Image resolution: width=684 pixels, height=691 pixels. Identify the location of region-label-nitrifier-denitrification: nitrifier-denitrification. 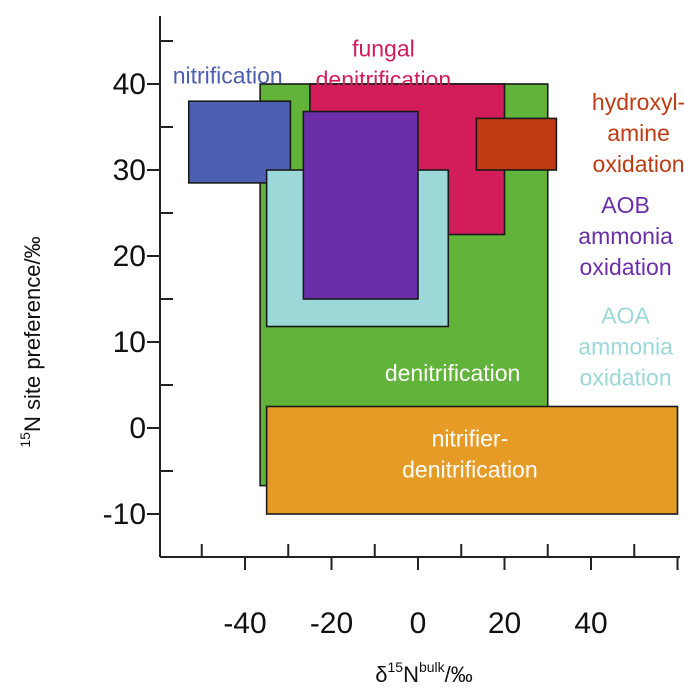
(470, 453).